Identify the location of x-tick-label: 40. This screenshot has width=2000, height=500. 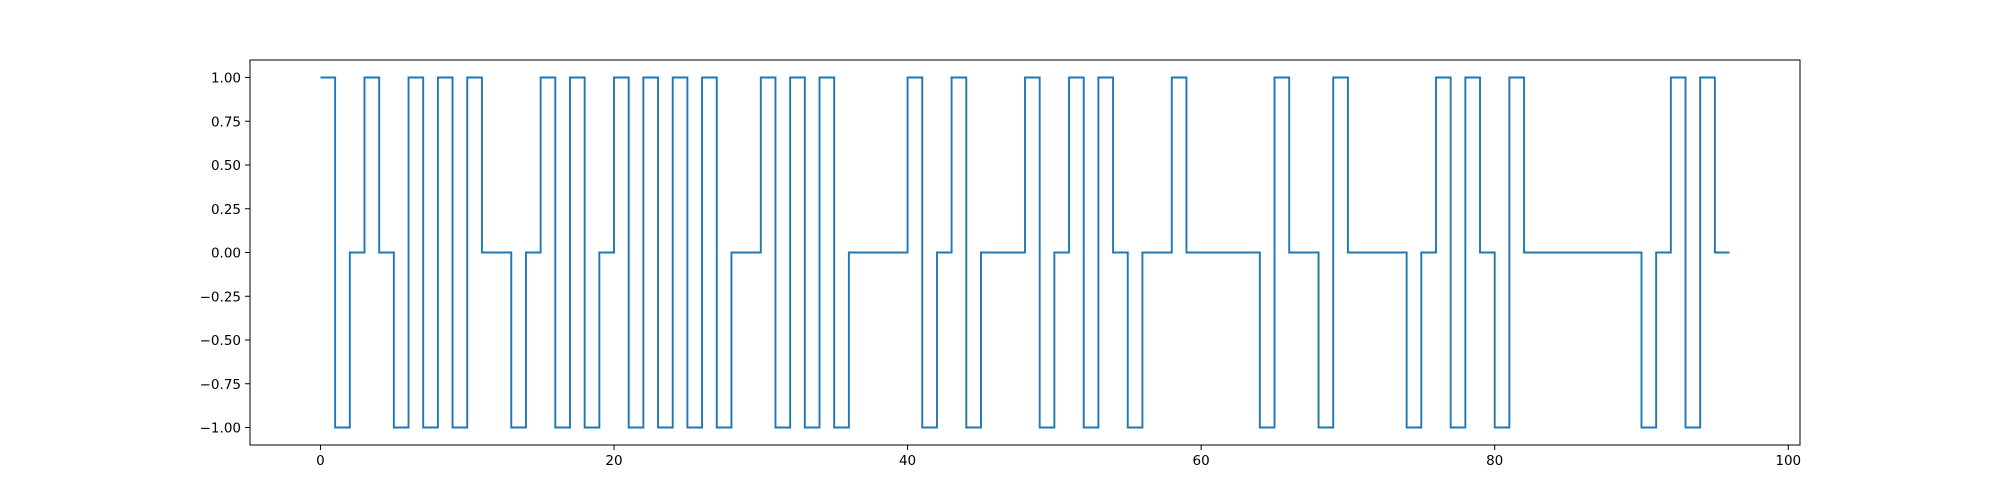
(907, 461).